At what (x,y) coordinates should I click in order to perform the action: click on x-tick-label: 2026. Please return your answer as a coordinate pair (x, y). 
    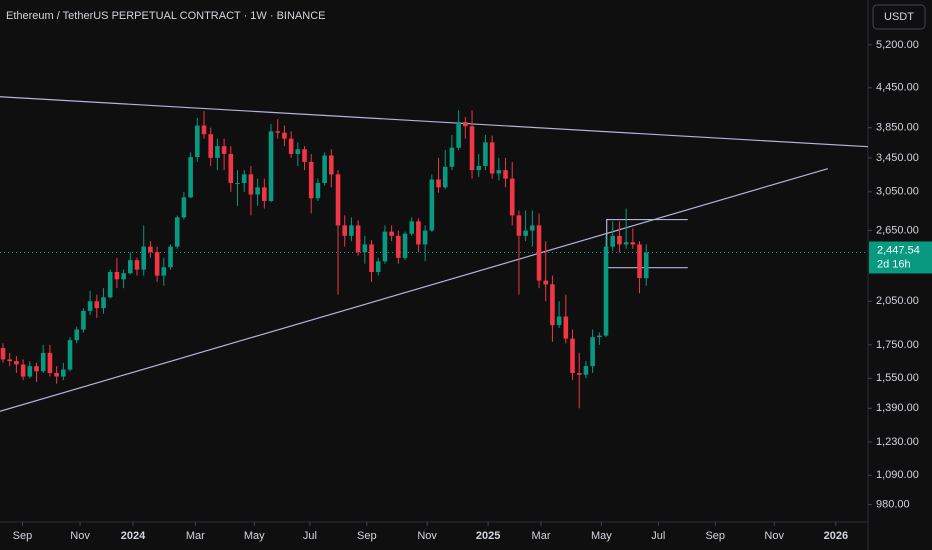
    Looking at the image, I should click on (836, 536).